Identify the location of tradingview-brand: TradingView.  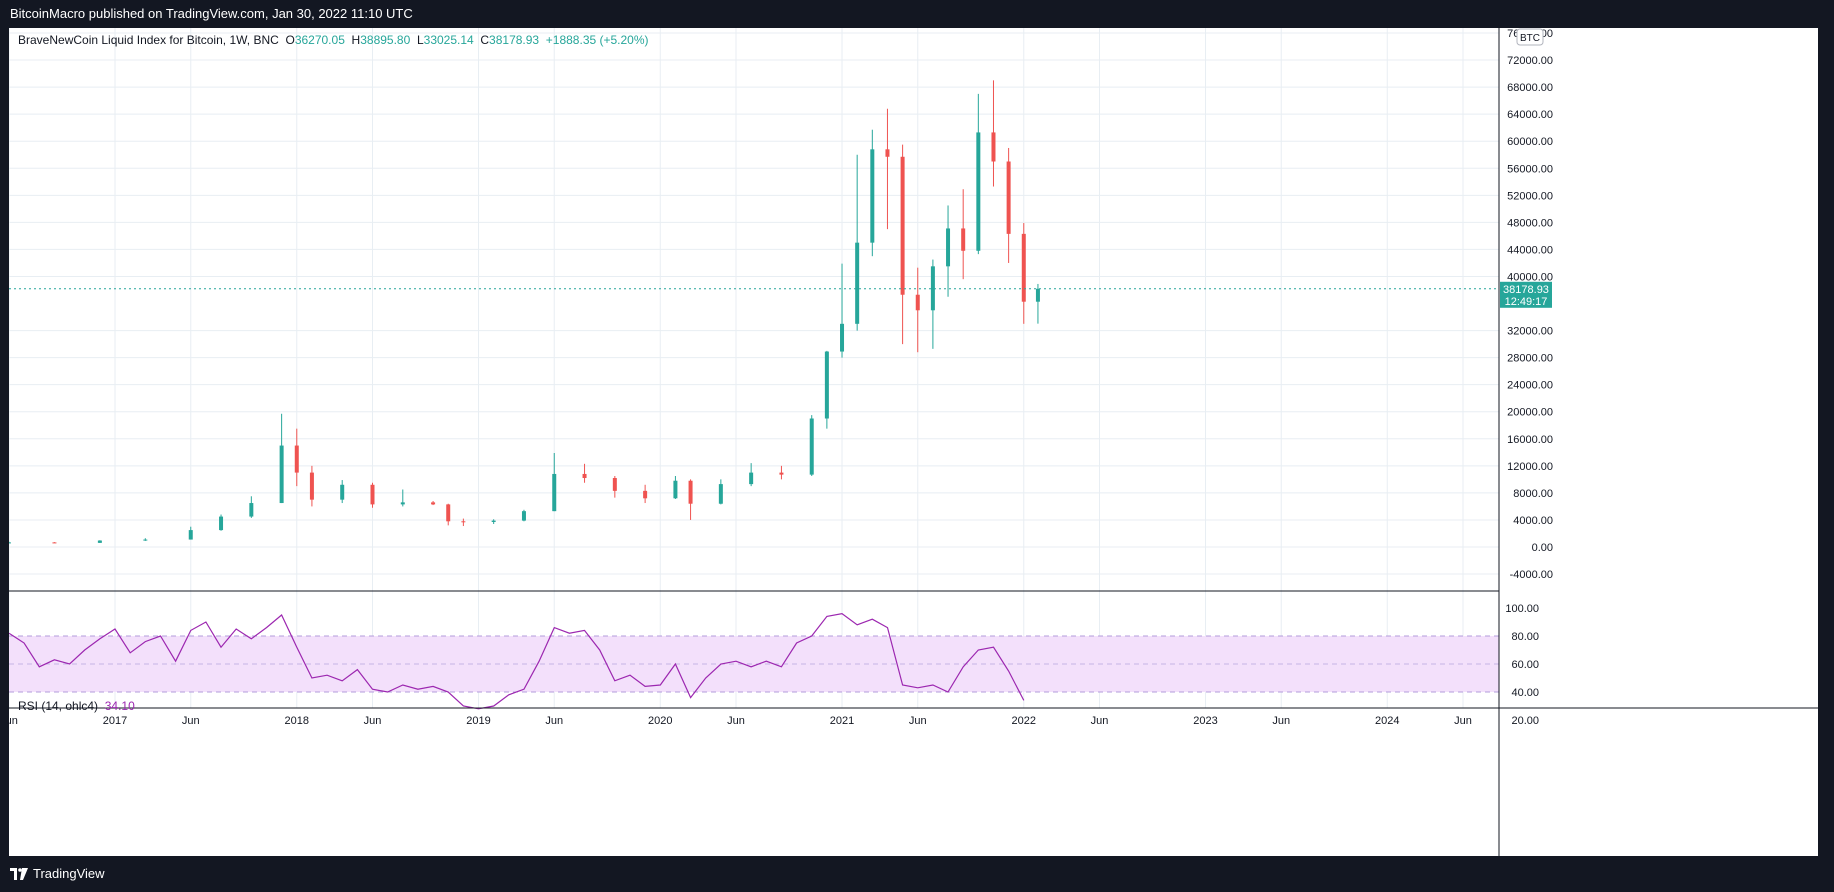
(57, 873).